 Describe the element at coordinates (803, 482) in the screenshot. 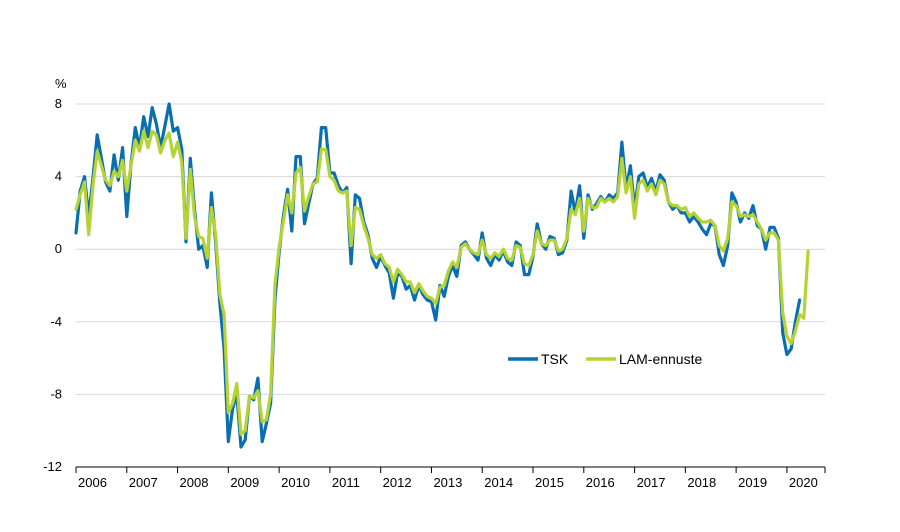

I see `x-tick-label: 2020` at that location.